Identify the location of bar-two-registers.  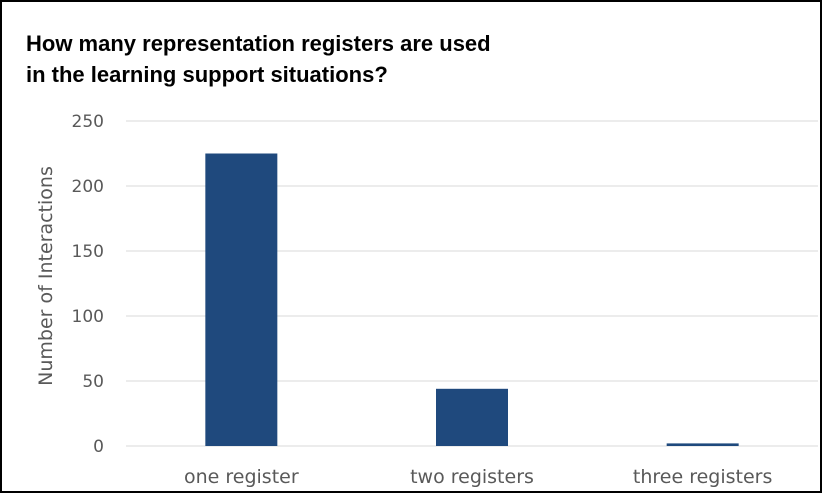
(472, 417).